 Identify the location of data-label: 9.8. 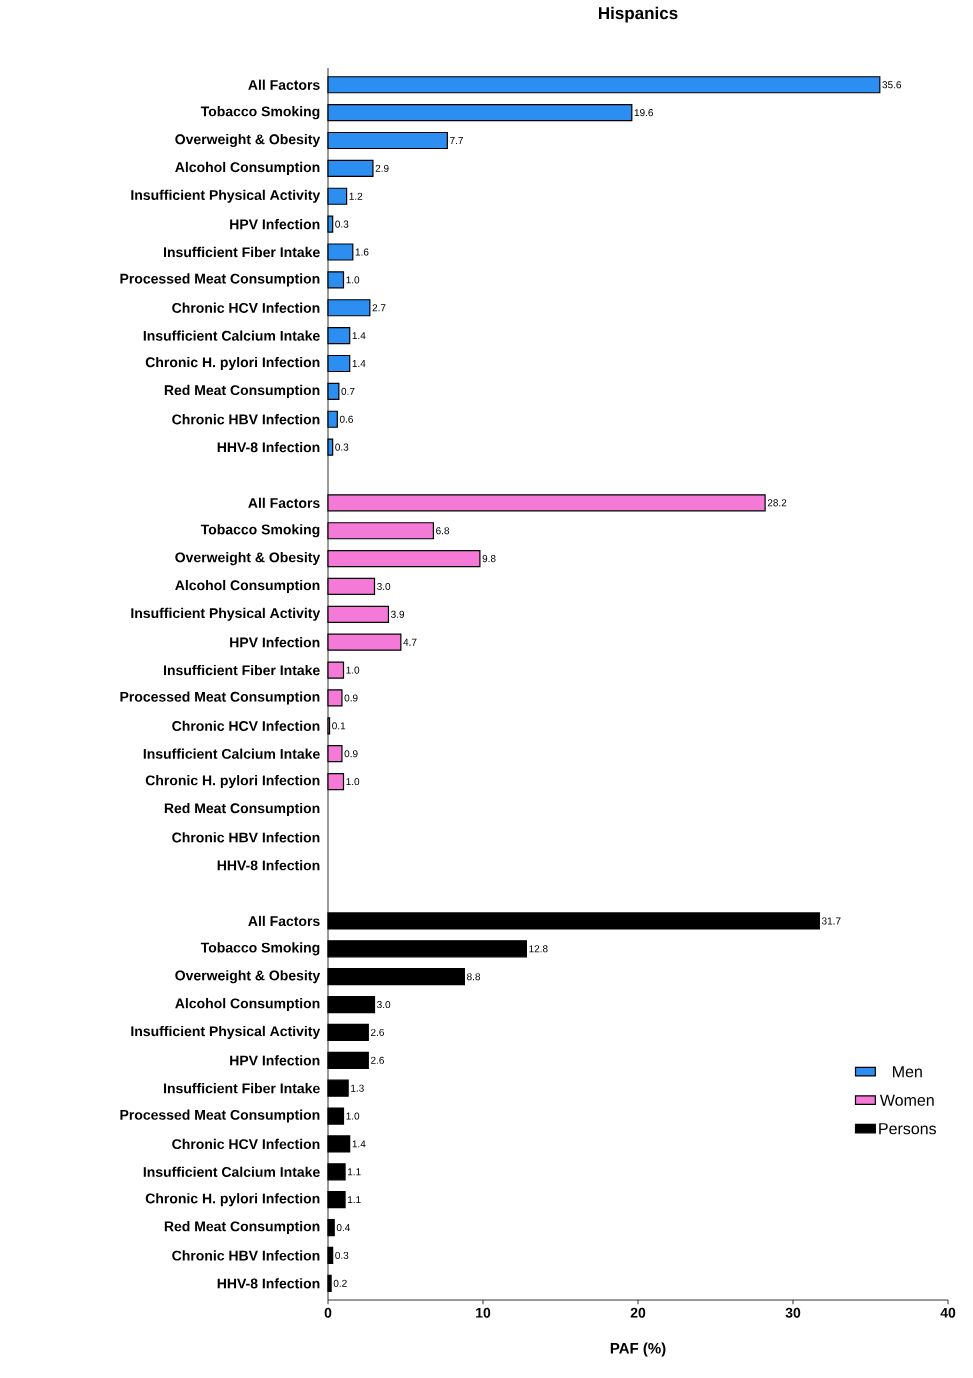
(489, 559).